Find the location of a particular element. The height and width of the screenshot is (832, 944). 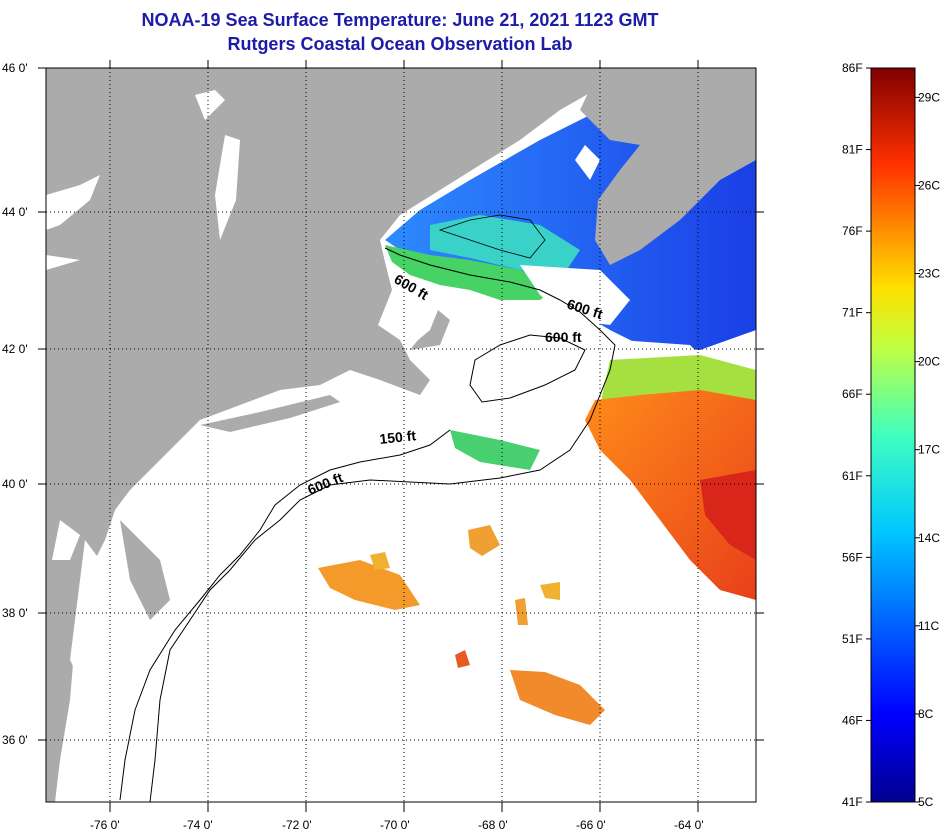

lat-label: 38 0' is located at coordinates (15, 613).